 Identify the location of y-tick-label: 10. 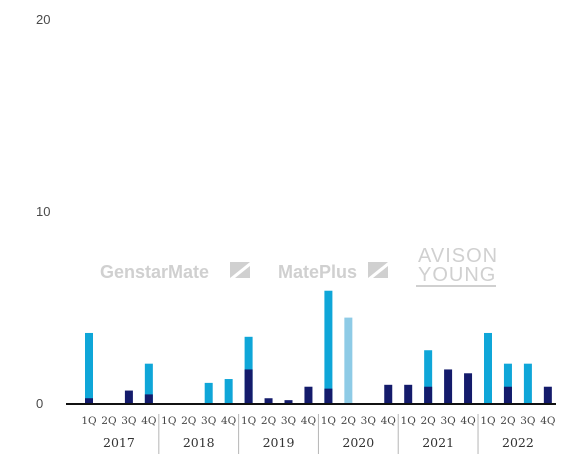
(43, 211).